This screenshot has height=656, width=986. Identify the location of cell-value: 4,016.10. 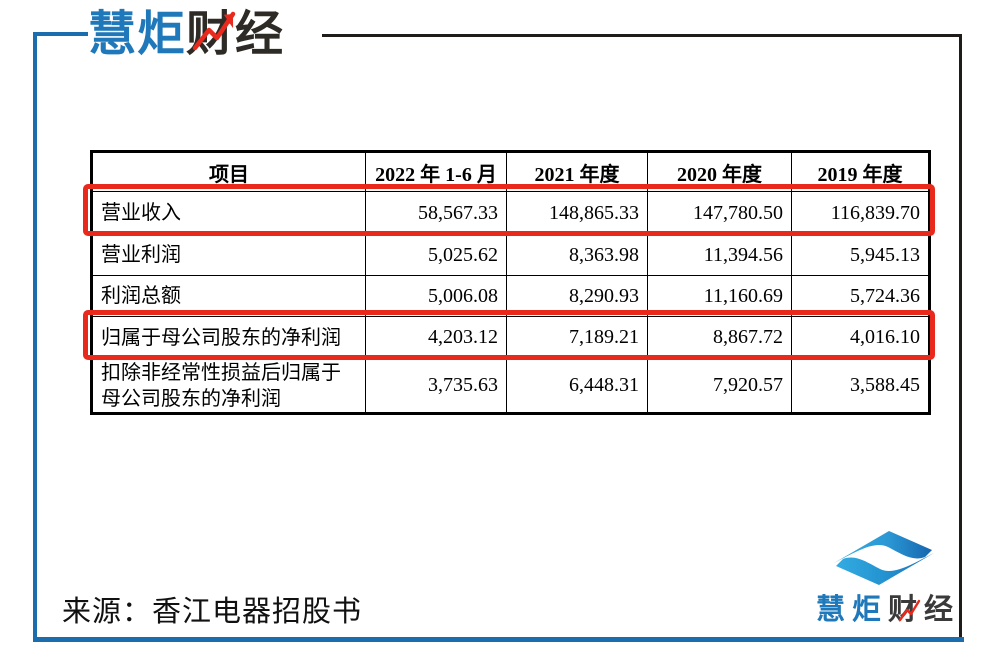
(860, 337).